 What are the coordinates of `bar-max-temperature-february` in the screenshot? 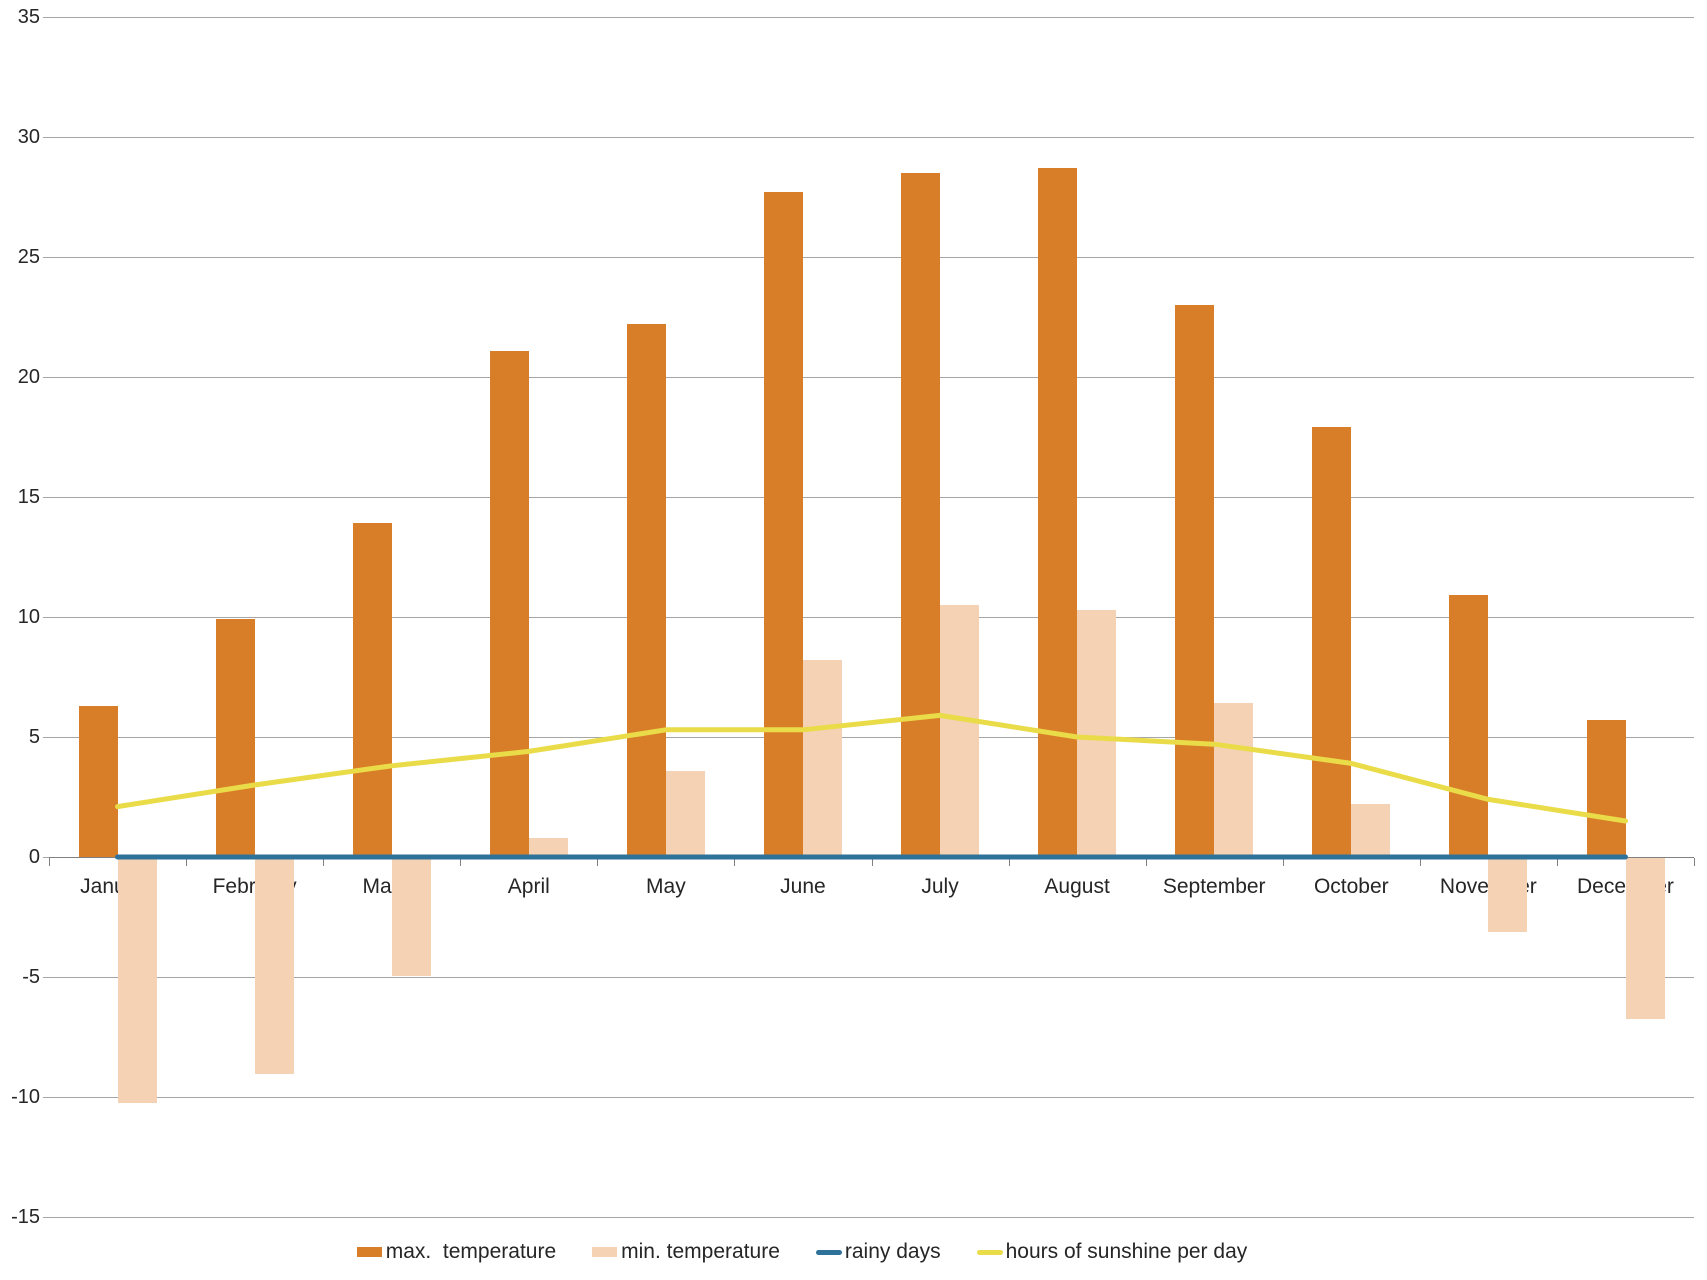 It's located at (235, 738).